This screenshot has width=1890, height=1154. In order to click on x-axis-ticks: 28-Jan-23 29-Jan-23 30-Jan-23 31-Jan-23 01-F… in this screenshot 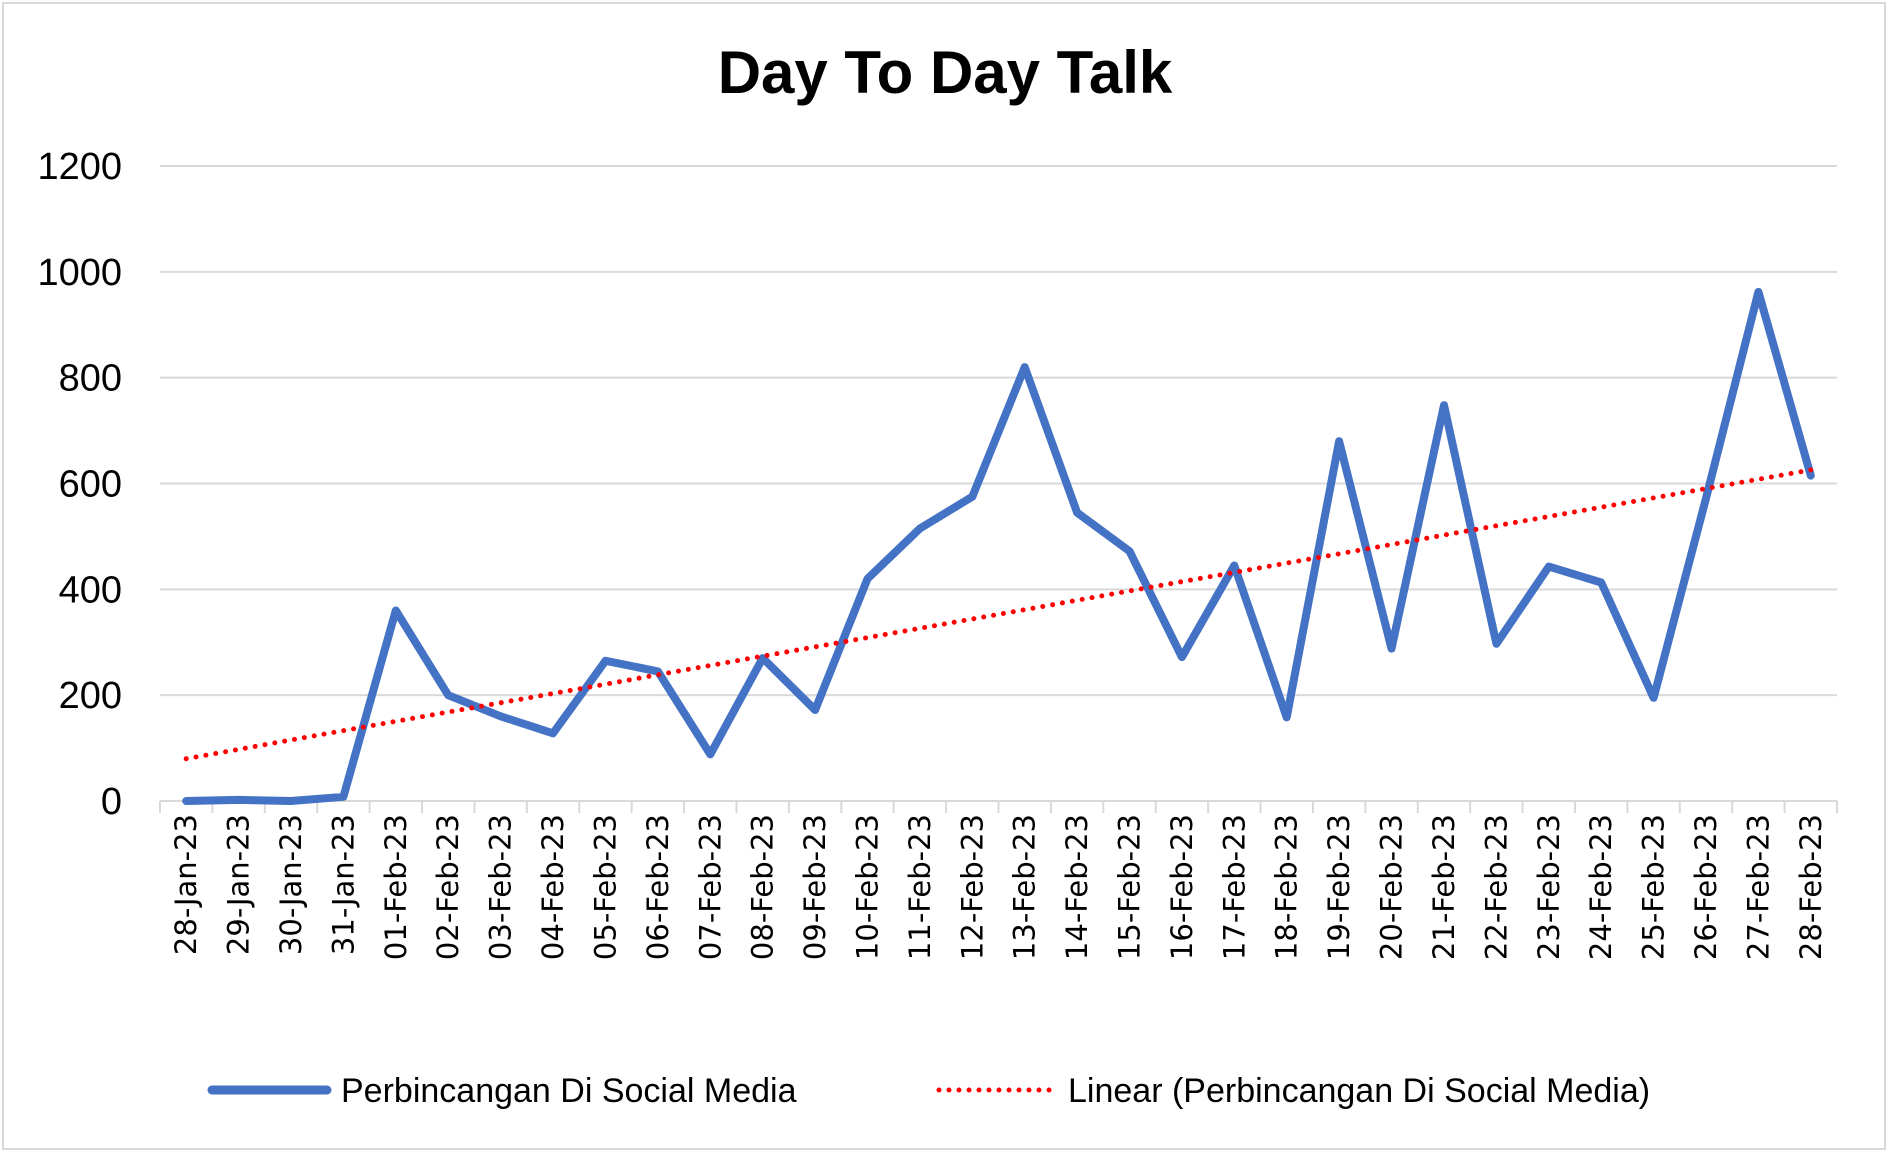, I will do `click(998, 887)`.